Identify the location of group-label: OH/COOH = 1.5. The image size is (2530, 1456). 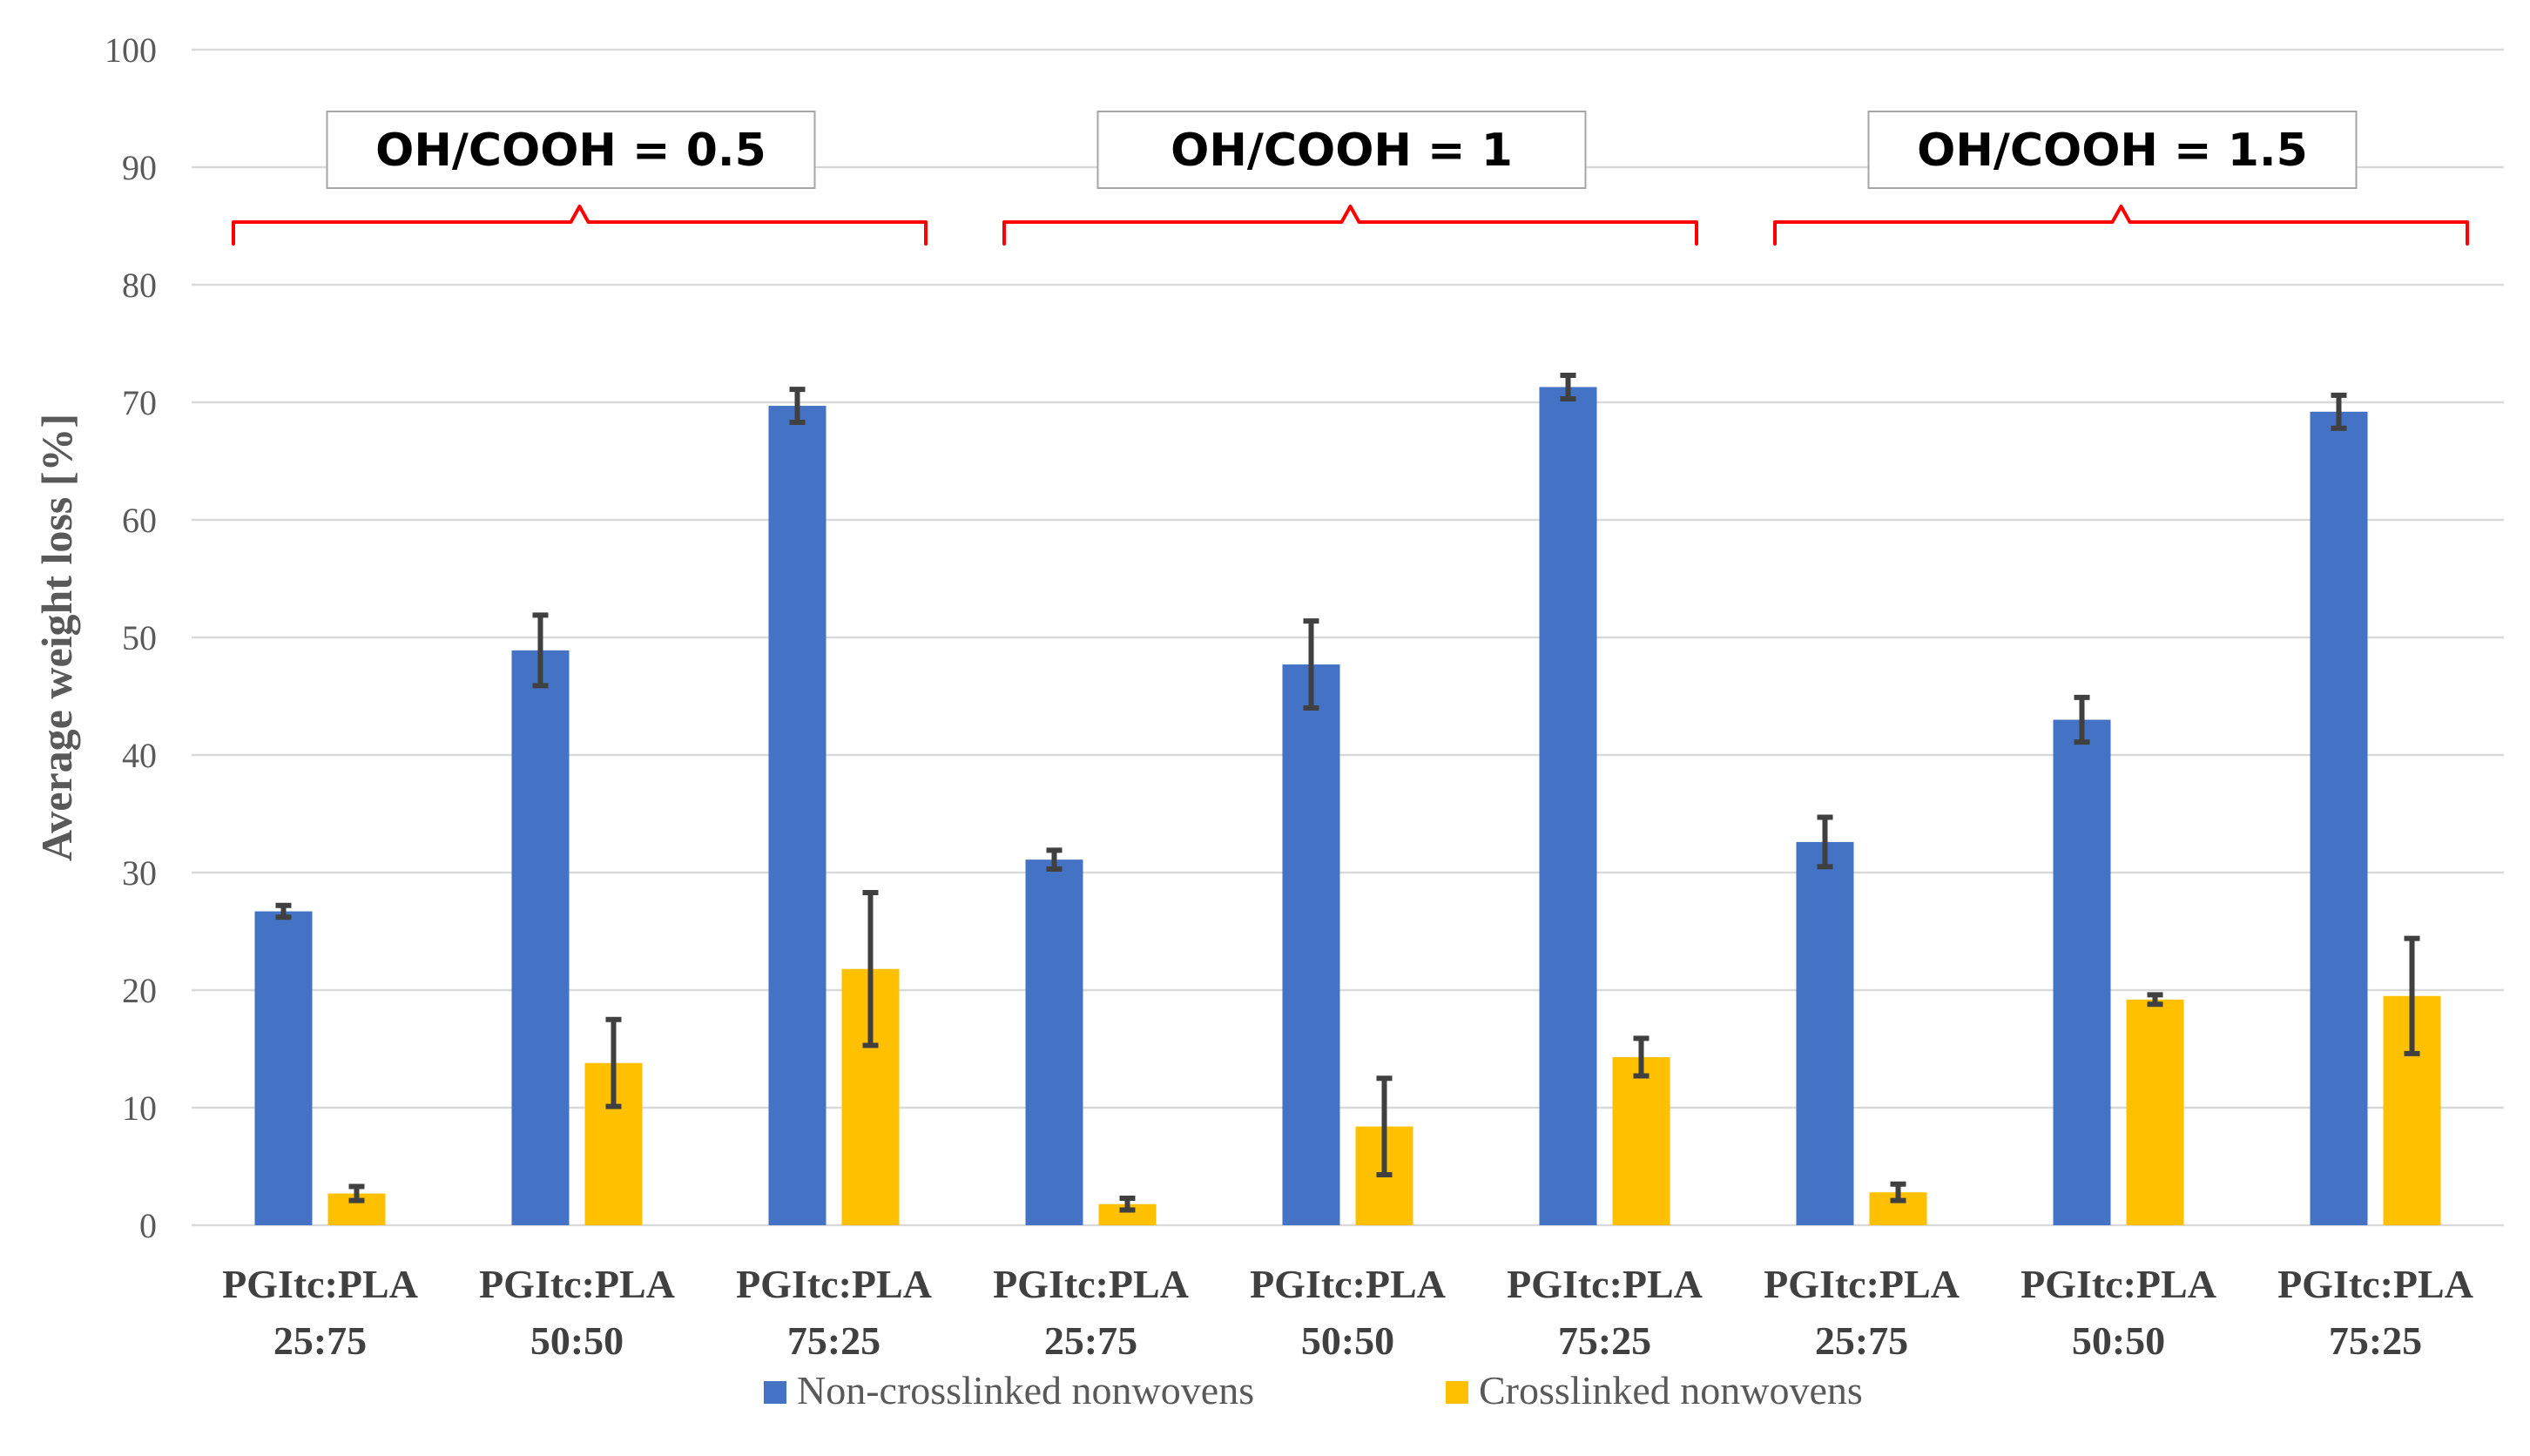
(2112, 151).